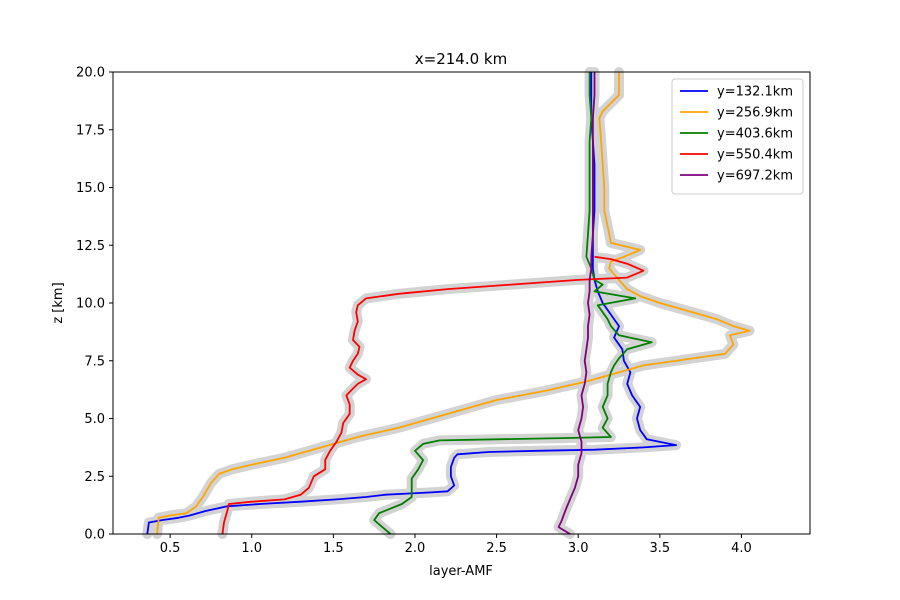 This screenshot has width=900, height=600. Describe the element at coordinates (90, 130) in the screenshot. I see `y-tick-label: 17.5` at that location.